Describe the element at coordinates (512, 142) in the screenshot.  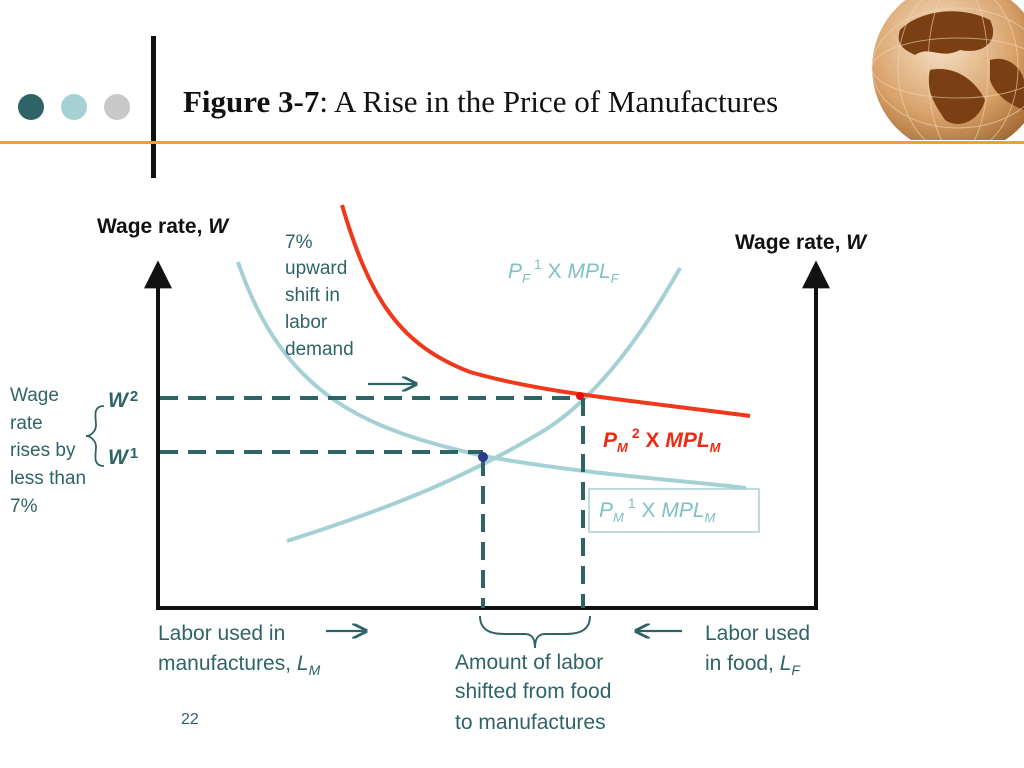
I see `accent-rule` at that location.